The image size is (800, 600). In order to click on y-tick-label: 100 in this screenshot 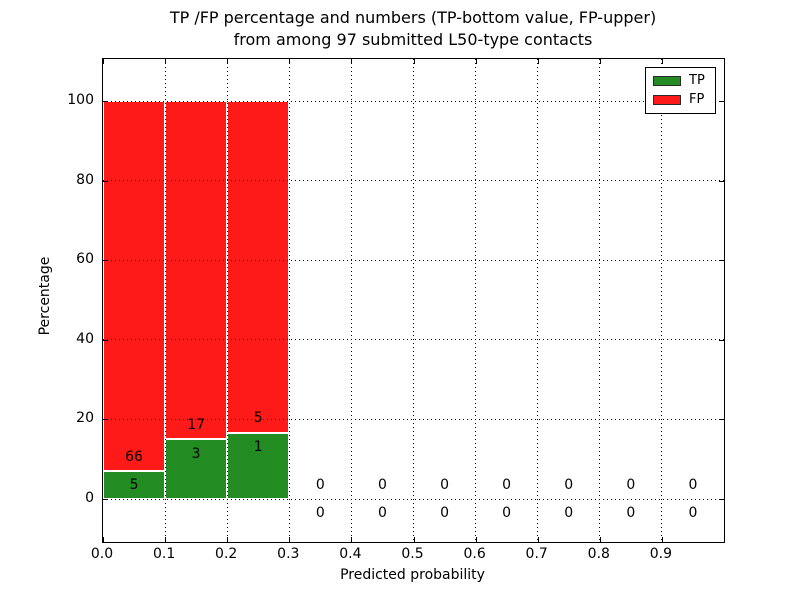, I will do `click(80, 100)`.